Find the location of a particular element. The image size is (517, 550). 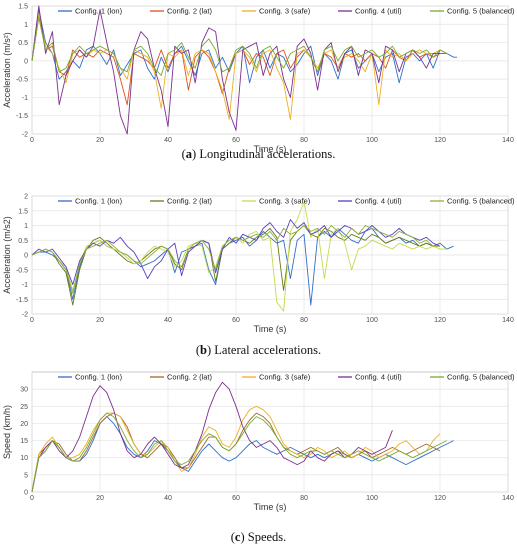

y-tick-label: 5 is located at coordinates (26, 475).